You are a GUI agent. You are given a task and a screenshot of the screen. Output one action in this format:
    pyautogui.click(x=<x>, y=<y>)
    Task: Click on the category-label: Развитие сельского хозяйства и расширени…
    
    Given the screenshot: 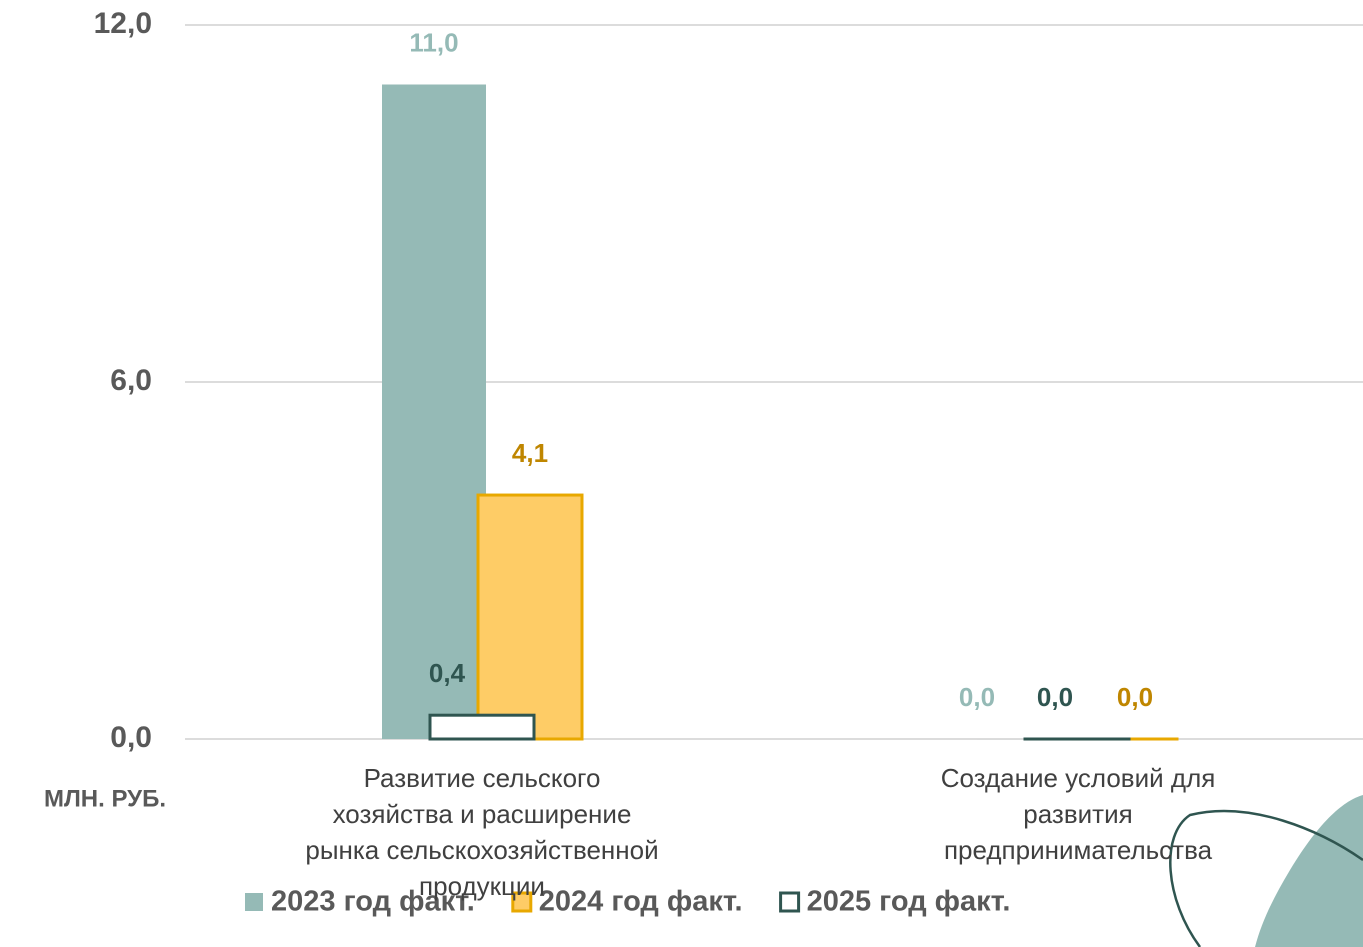 What is the action you would take?
    pyautogui.click(x=482, y=832)
    